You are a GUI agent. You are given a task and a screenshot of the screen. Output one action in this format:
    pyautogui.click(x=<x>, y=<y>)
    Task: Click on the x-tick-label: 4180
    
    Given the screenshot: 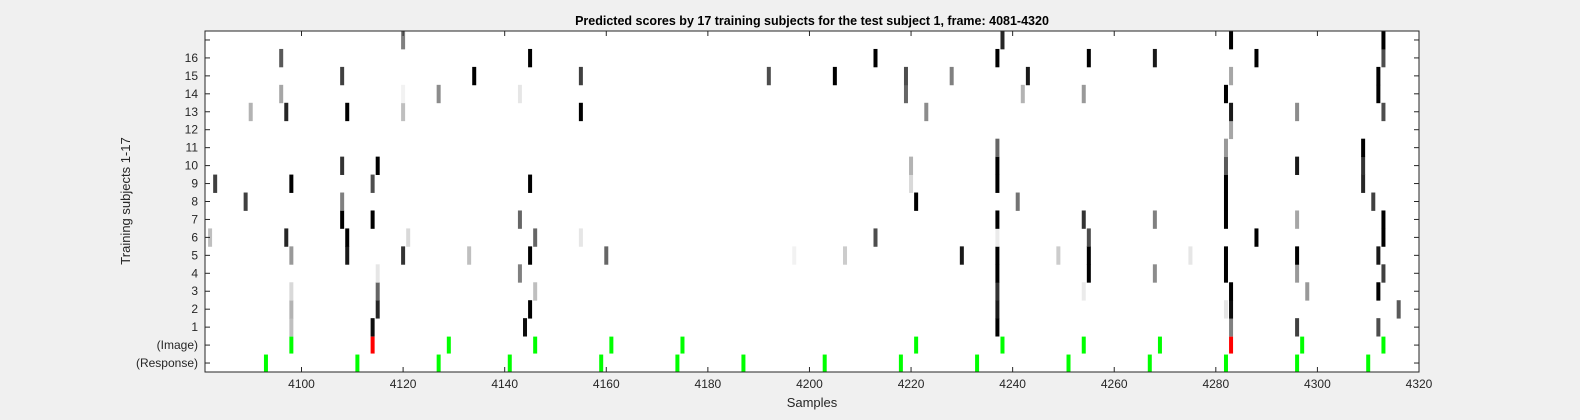 What is the action you would take?
    pyautogui.click(x=708, y=384)
    